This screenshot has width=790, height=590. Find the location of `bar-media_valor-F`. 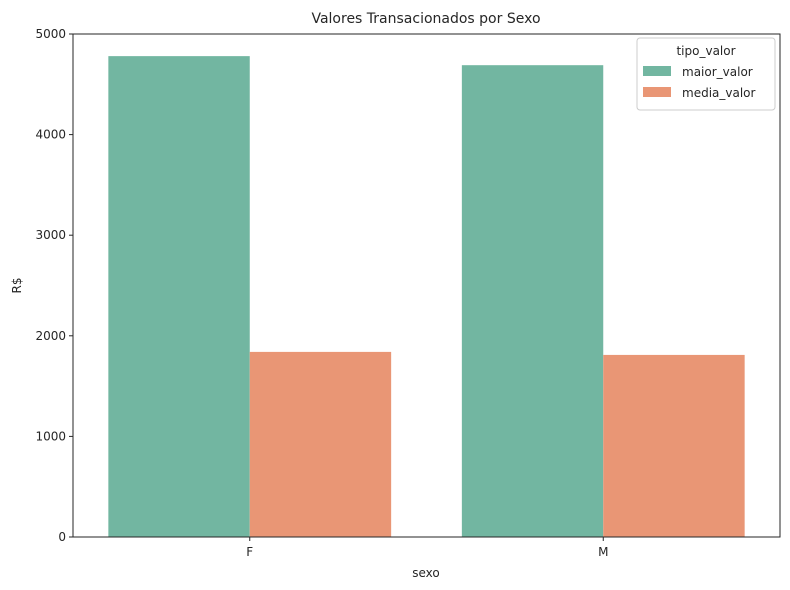

bar-media_valor-F is located at coordinates (320, 444).